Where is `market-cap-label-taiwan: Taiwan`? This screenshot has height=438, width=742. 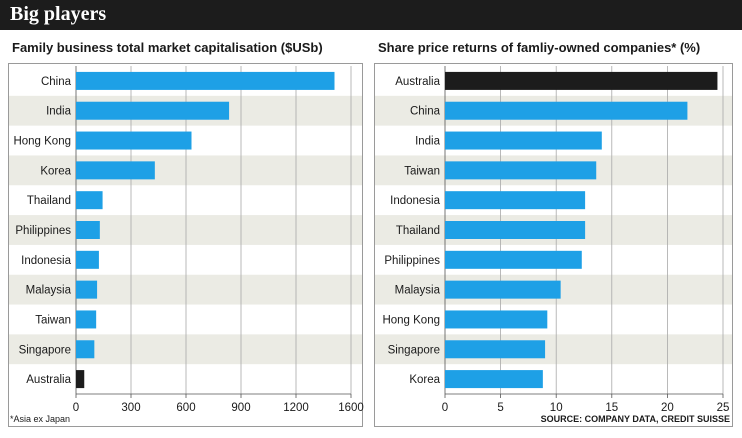 market-cap-label-taiwan: Taiwan is located at coordinates (53, 320).